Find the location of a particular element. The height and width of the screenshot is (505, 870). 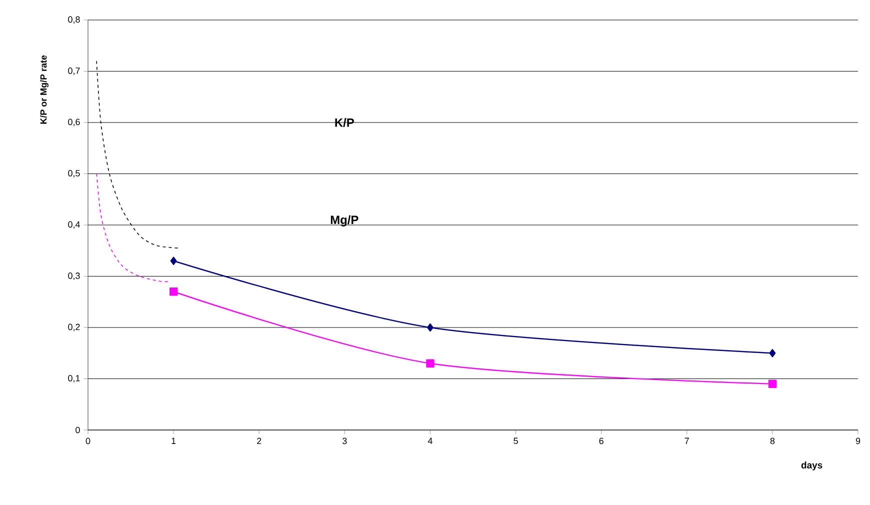

x-tick-label: 6 is located at coordinates (601, 441).